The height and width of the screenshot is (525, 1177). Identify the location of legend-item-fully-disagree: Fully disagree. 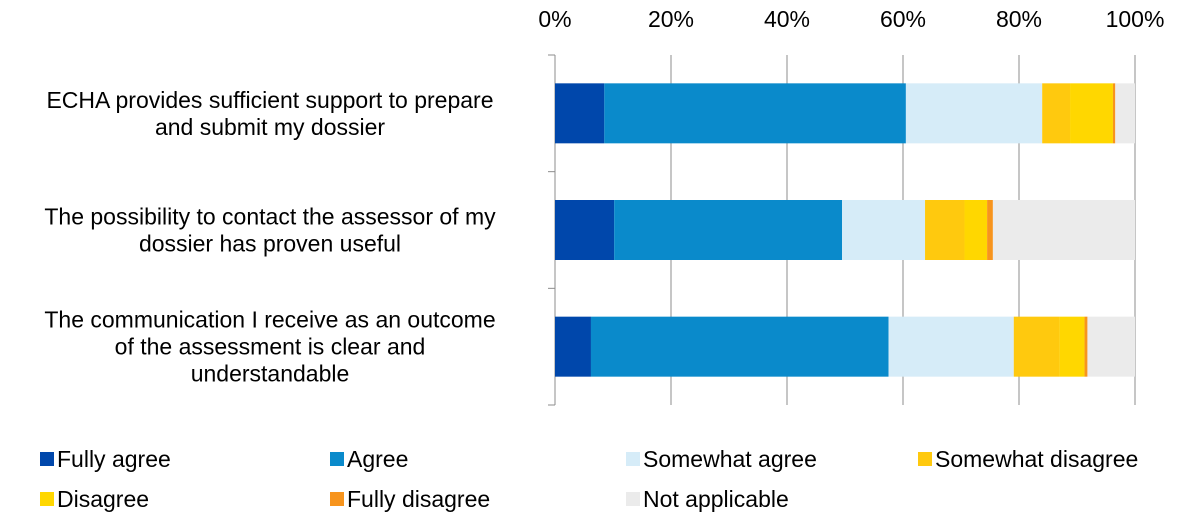
(410, 499).